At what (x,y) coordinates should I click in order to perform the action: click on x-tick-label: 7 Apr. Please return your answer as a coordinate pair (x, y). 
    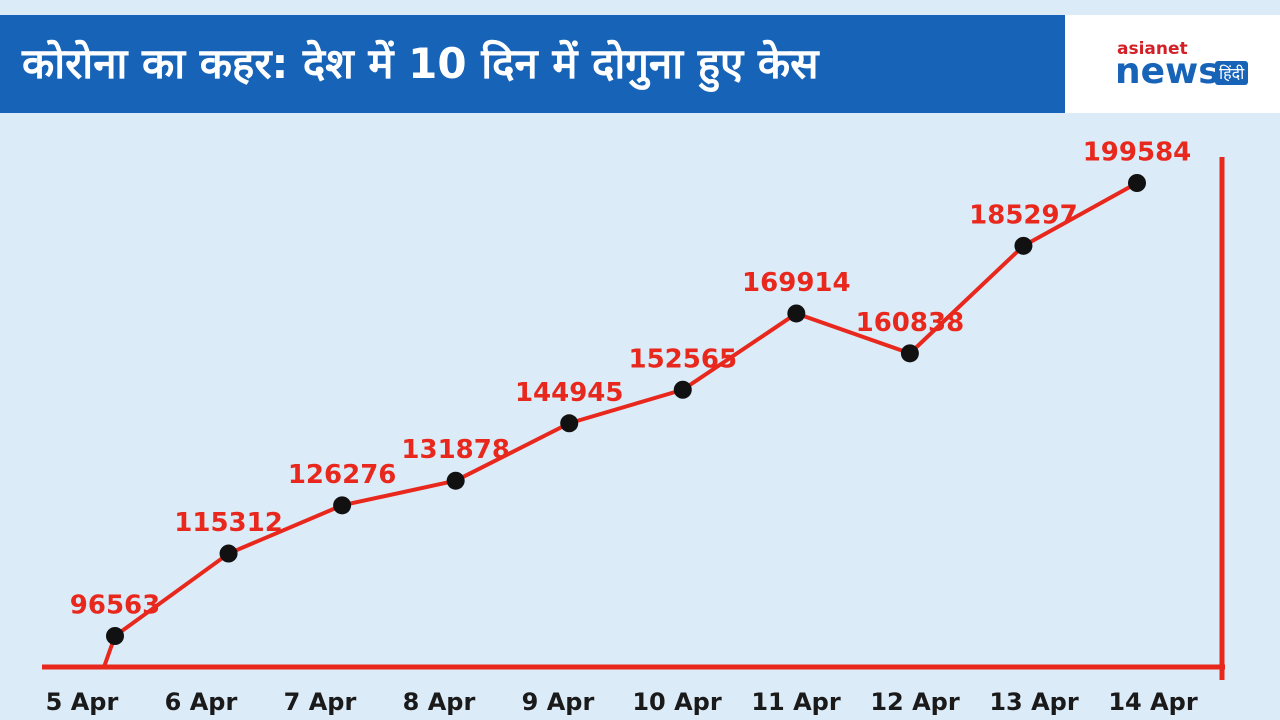
    Looking at the image, I should click on (320, 702).